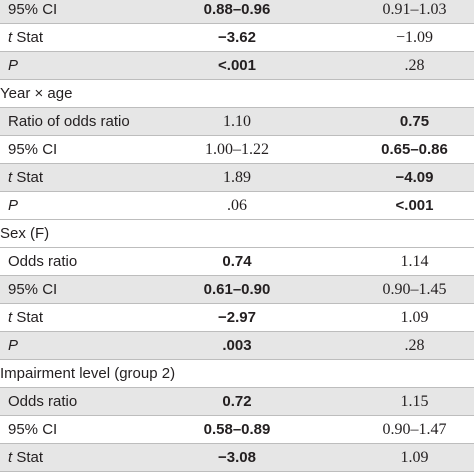 The image size is (474, 474). I want to click on value-col1: 0.61–0.90, so click(237, 289).